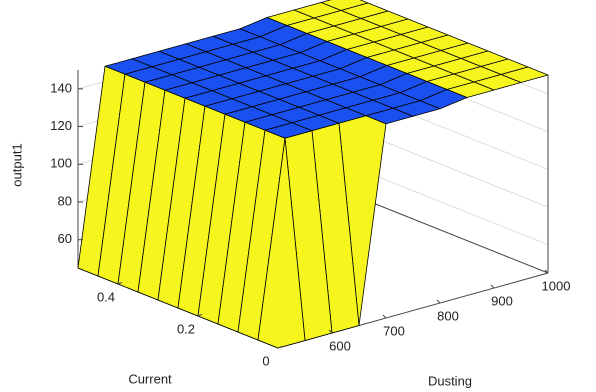 The image size is (596, 392). I want to click on y-tick-label: 1000, so click(556, 285).